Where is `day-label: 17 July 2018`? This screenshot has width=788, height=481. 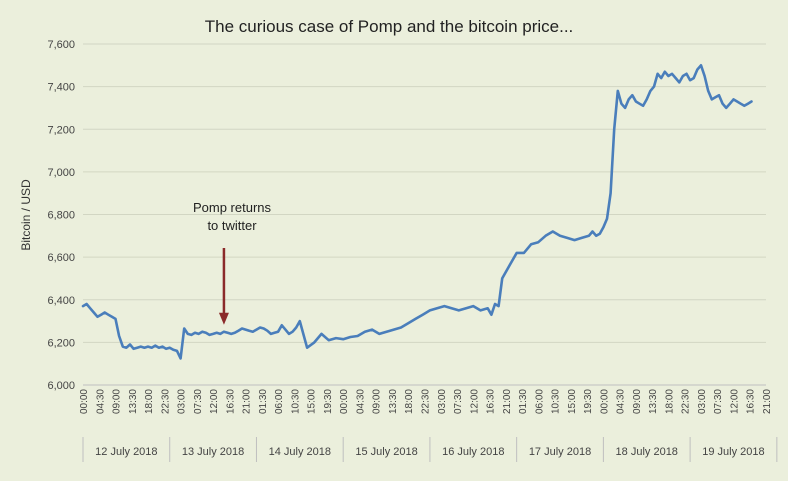
day-label: 17 July 2018 is located at coordinates (560, 452).